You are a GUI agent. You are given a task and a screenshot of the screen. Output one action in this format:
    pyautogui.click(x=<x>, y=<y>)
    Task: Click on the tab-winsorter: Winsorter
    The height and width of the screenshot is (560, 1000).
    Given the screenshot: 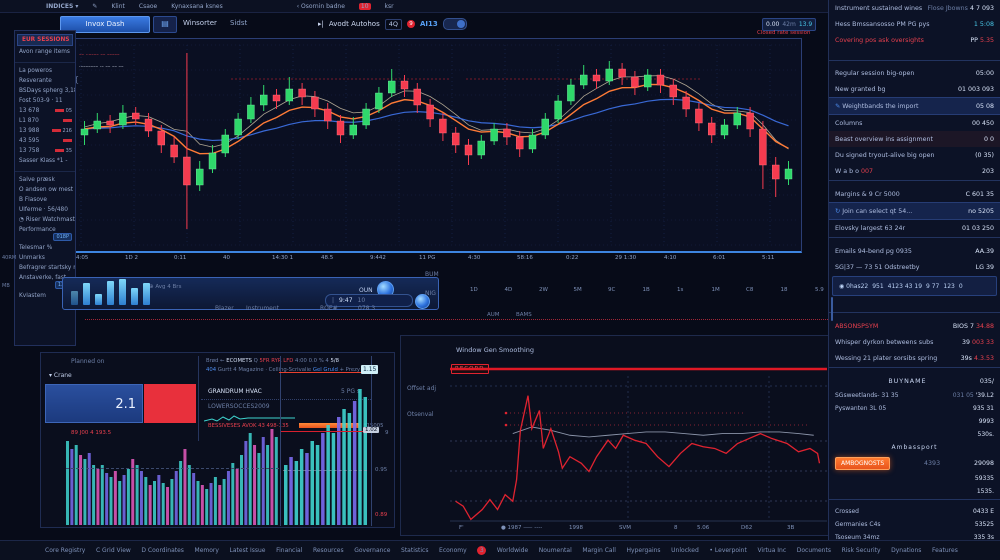 What is the action you would take?
    pyautogui.click(x=200, y=23)
    